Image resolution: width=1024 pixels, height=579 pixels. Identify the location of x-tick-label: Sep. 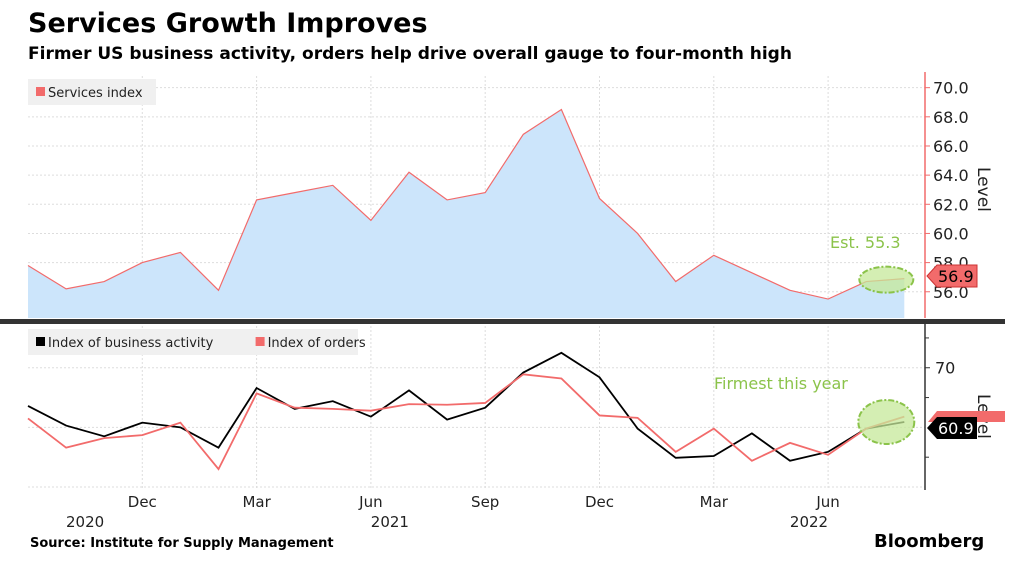
(485, 502).